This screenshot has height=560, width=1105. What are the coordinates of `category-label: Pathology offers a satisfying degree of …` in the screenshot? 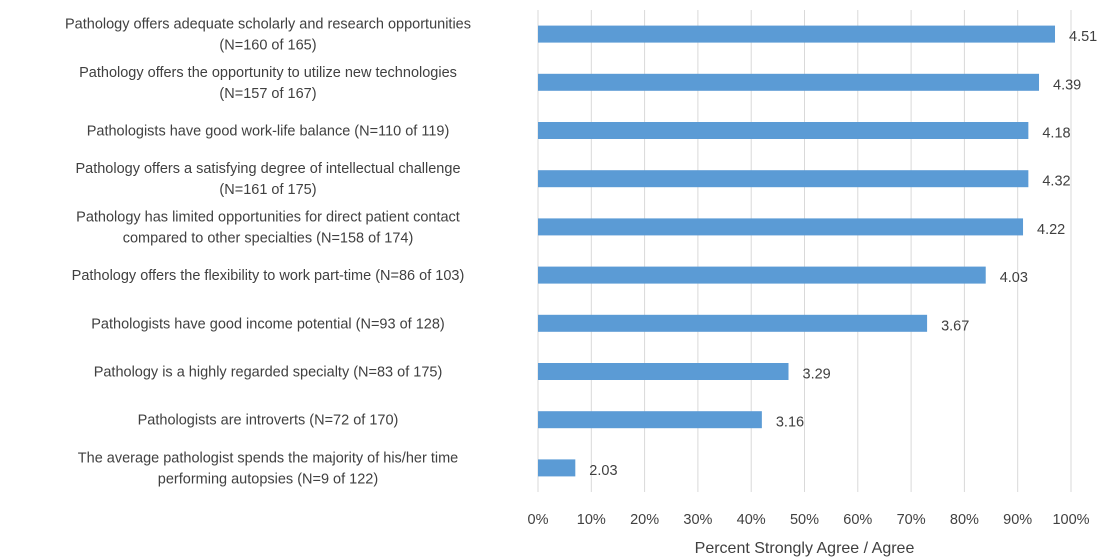 It's located at (267, 179).